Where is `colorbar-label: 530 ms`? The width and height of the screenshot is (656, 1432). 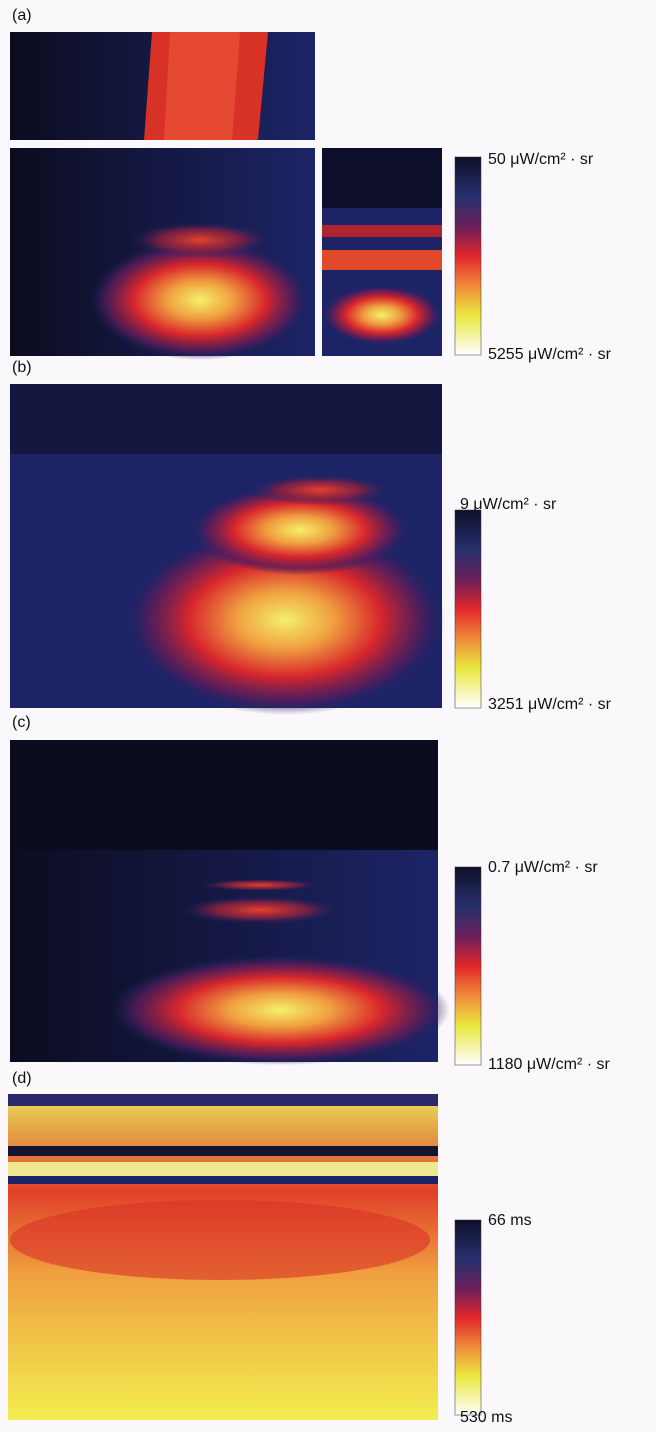
colorbar-label: 530 ms is located at coordinates (486, 1417).